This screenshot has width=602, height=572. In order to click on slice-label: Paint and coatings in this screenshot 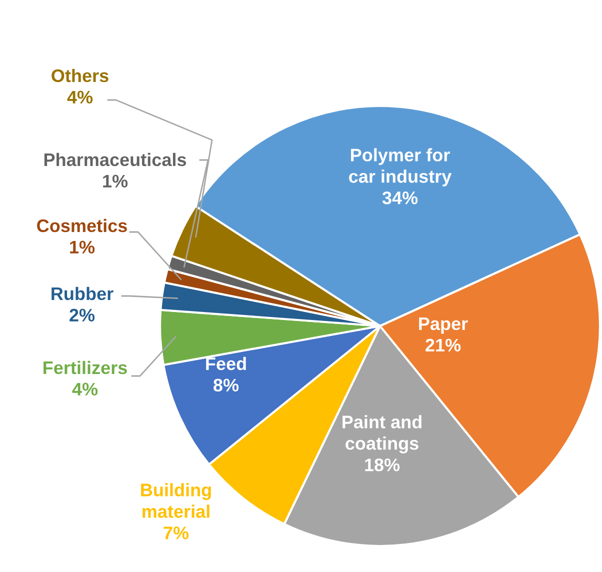, I will do `click(382, 434)`.